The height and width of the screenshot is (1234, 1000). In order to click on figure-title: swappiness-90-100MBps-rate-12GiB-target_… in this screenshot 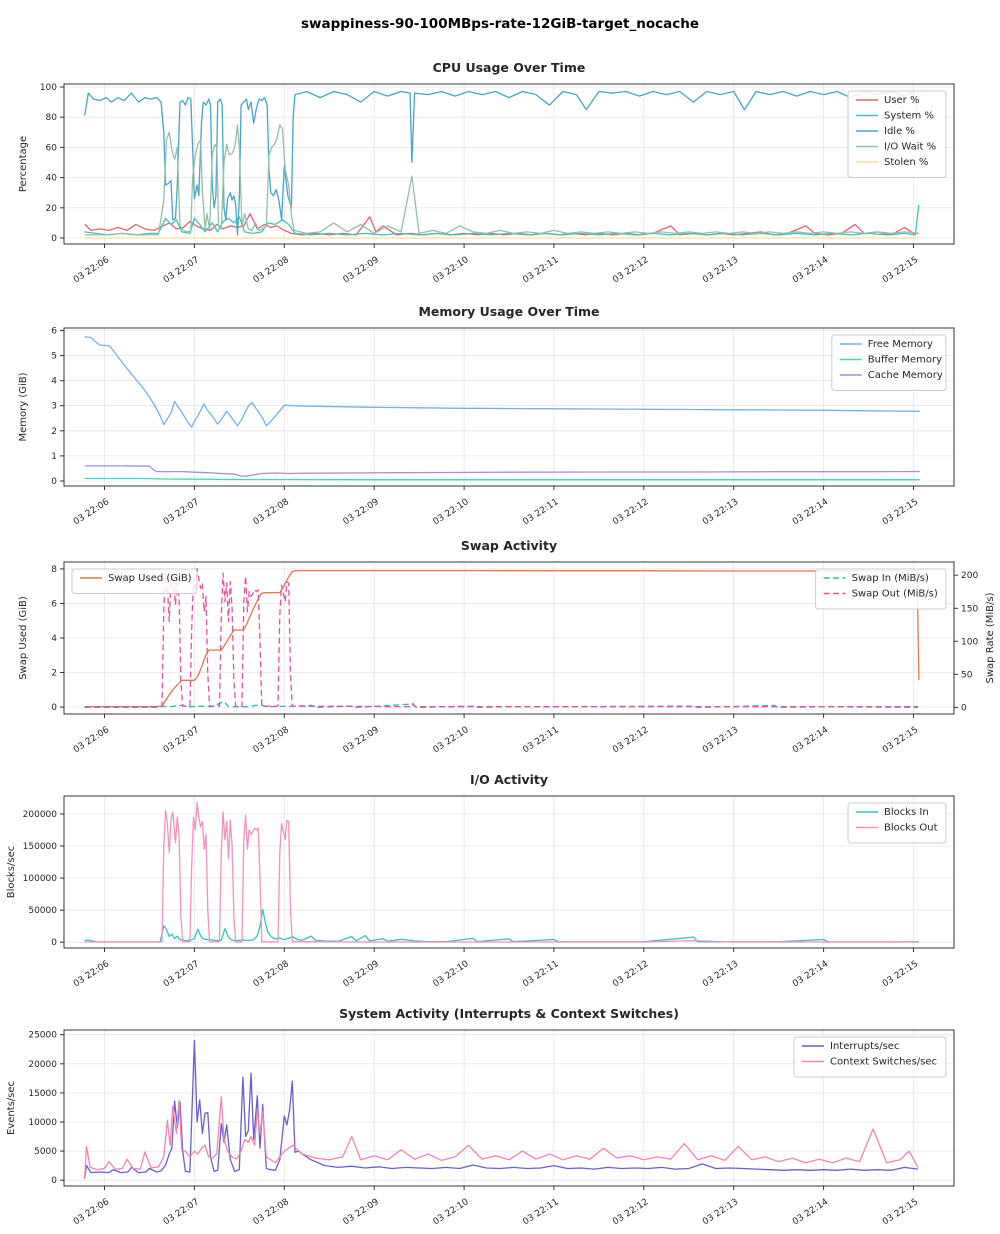, I will do `click(500, 24)`.